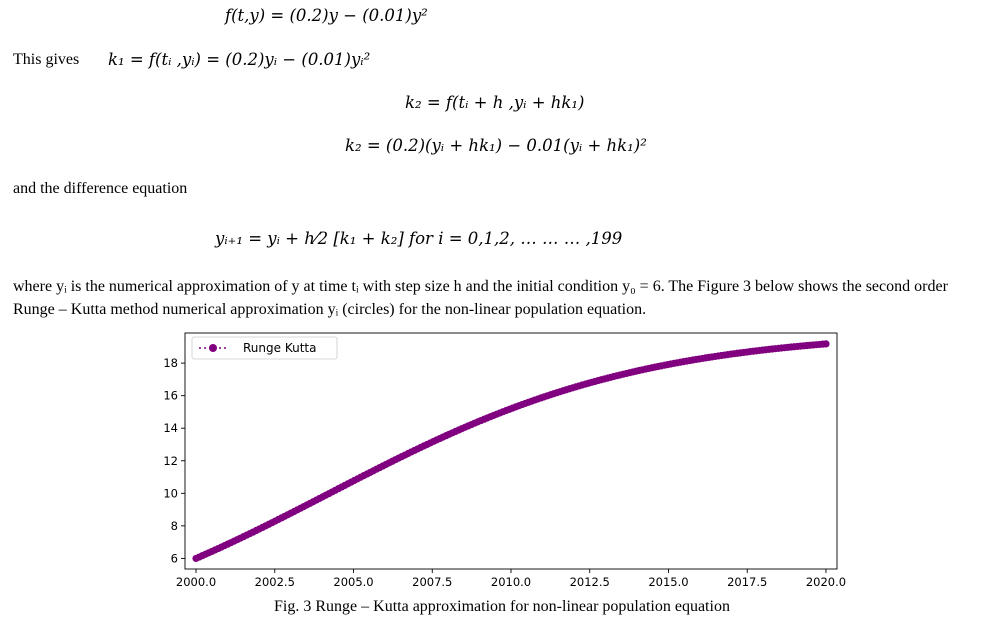  What do you see at coordinates (100, 188) in the screenshot?
I see `difference-equation-text: and the difference equation` at bounding box center [100, 188].